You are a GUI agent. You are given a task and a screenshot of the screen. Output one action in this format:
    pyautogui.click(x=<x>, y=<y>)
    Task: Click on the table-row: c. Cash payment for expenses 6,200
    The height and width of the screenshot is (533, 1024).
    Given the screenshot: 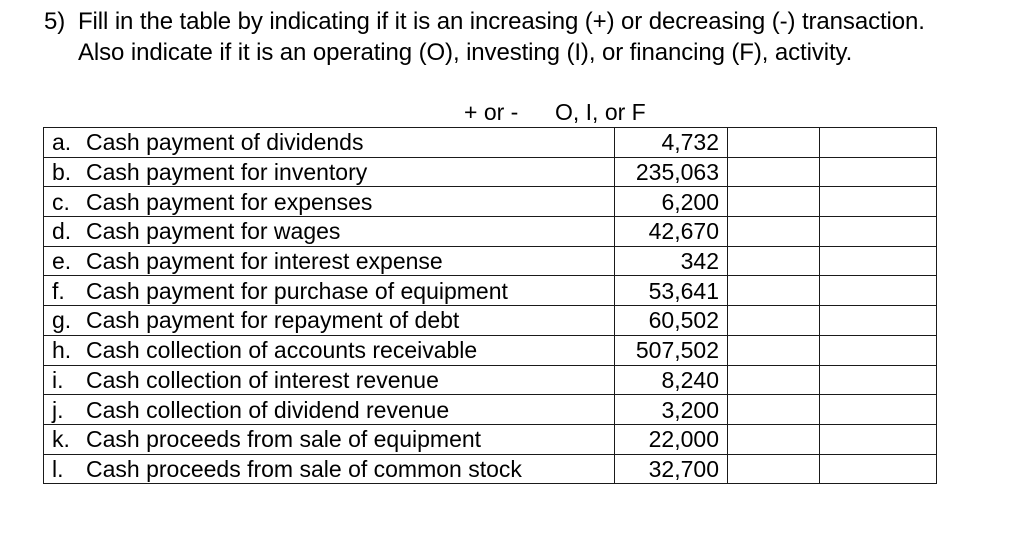 What is the action you would take?
    pyautogui.click(x=490, y=202)
    